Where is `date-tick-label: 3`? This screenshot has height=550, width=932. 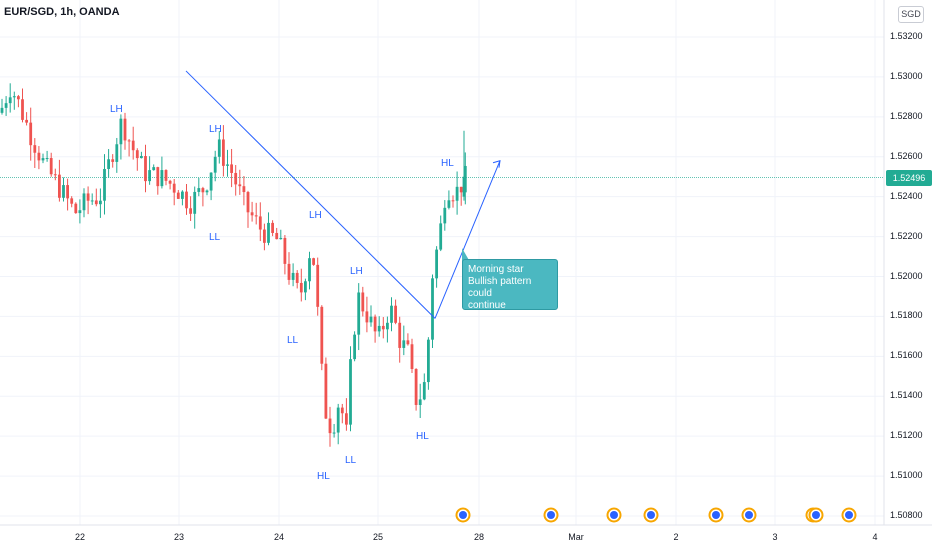 date-tick-label: 3 is located at coordinates (775, 537).